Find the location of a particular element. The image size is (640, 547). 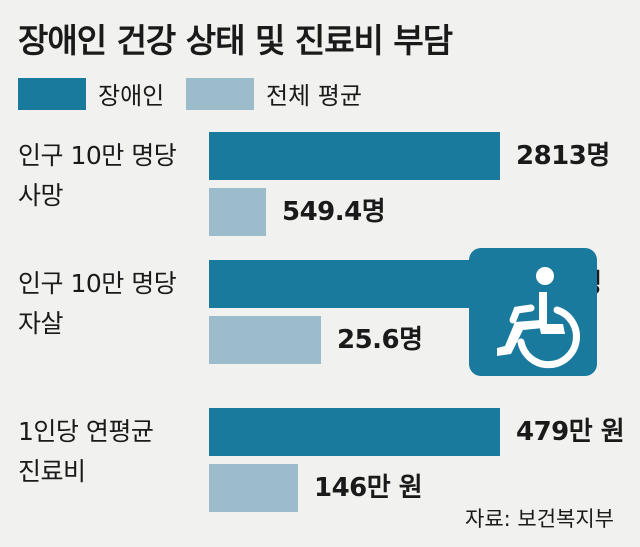

value-label-disabled-2: 479만 원 is located at coordinates (570, 432).